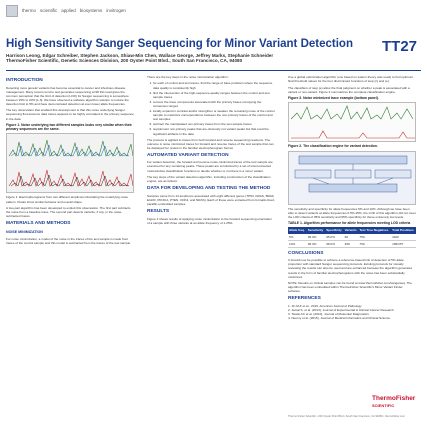 Image resolution: width=427 pixels, height=427 pixels. What do you see at coordinates (12, 11) in the screenshot?
I see `brand-logo-icon` at bounding box center [12, 11].